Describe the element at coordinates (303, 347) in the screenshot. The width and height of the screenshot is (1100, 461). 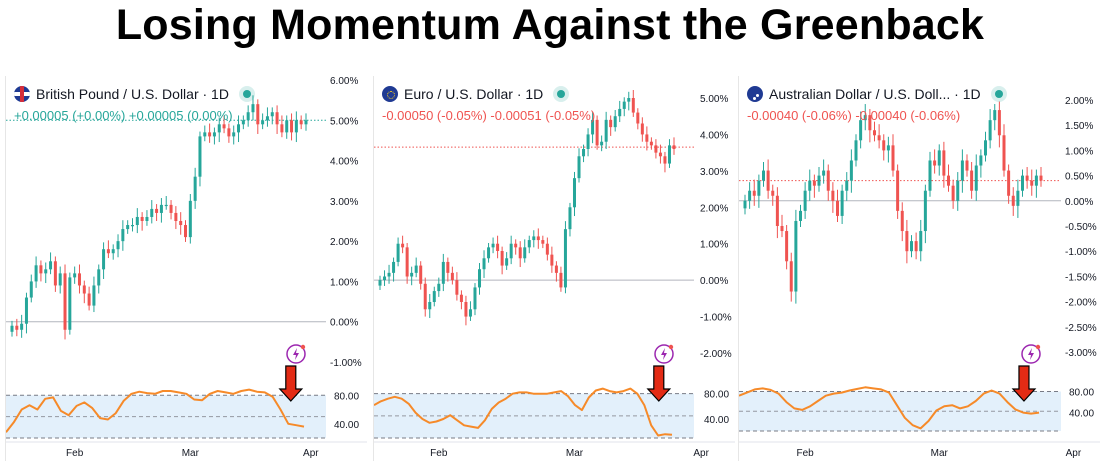
I see `notification-dot` at that location.